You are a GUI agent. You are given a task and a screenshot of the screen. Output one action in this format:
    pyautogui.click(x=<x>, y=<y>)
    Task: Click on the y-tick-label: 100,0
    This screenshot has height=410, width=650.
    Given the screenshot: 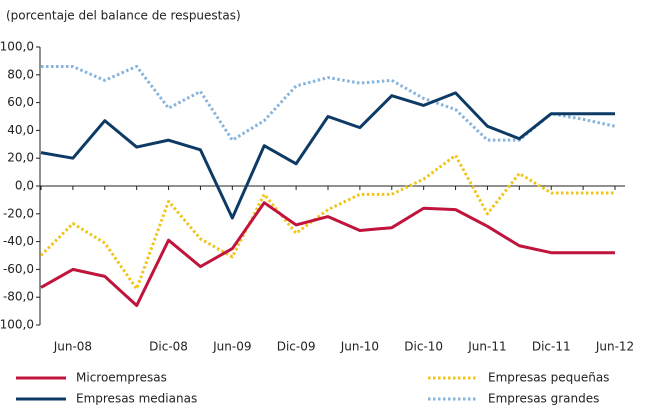 What is the action you would take?
    pyautogui.click(x=17, y=47)
    